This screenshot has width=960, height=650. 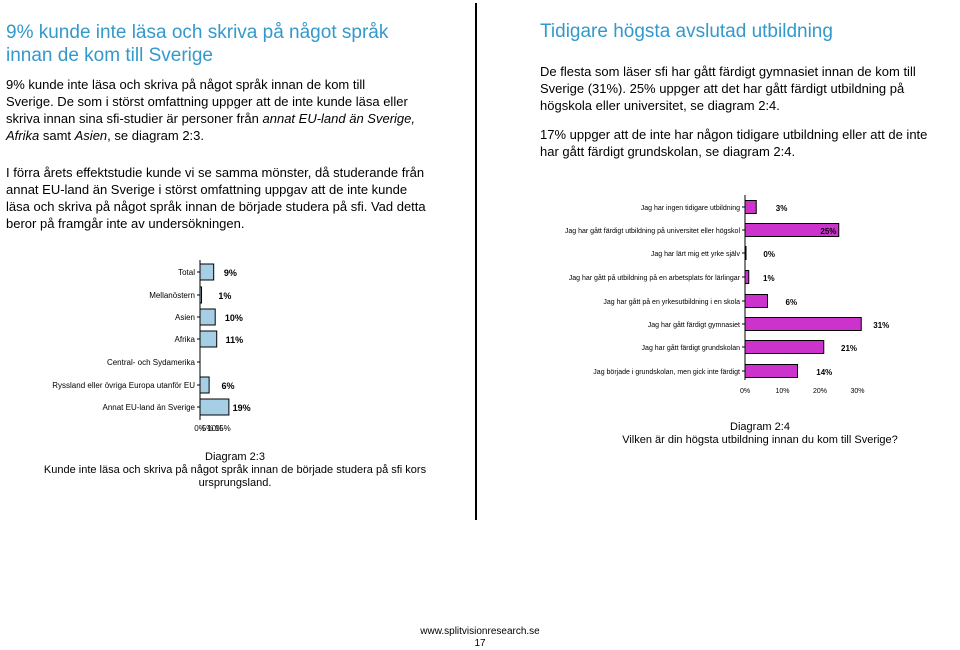 What do you see at coordinates (694, 325) in the screenshot?
I see `category-label: Jag har gått färdigt gymnasiet` at bounding box center [694, 325].